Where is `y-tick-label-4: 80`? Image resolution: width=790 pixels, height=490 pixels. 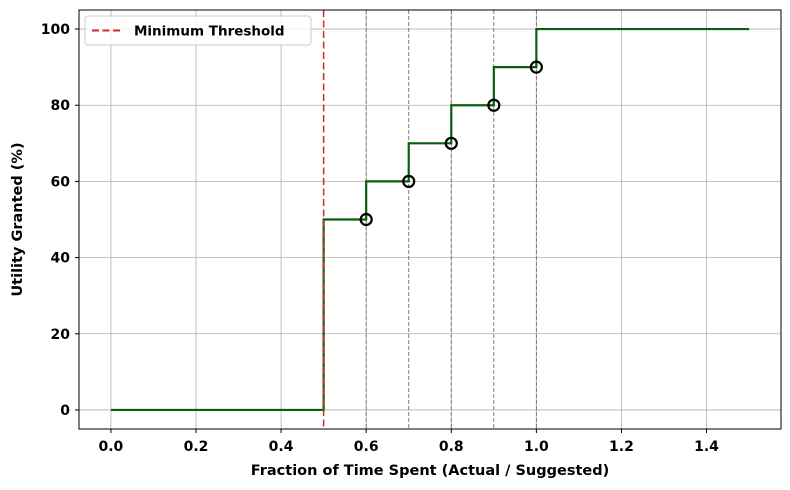 y-tick-label-4: 80 is located at coordinates (61, 106).